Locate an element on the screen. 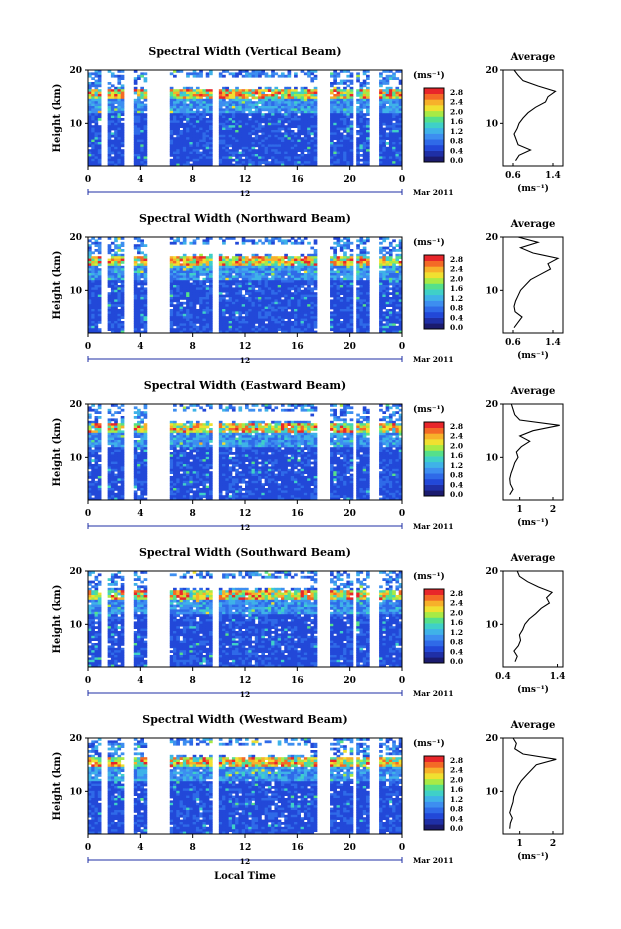 The width and height of the screenshot is (621, 929). profile-x-tick-label: 1.4 is located at coordinates (553, 176).